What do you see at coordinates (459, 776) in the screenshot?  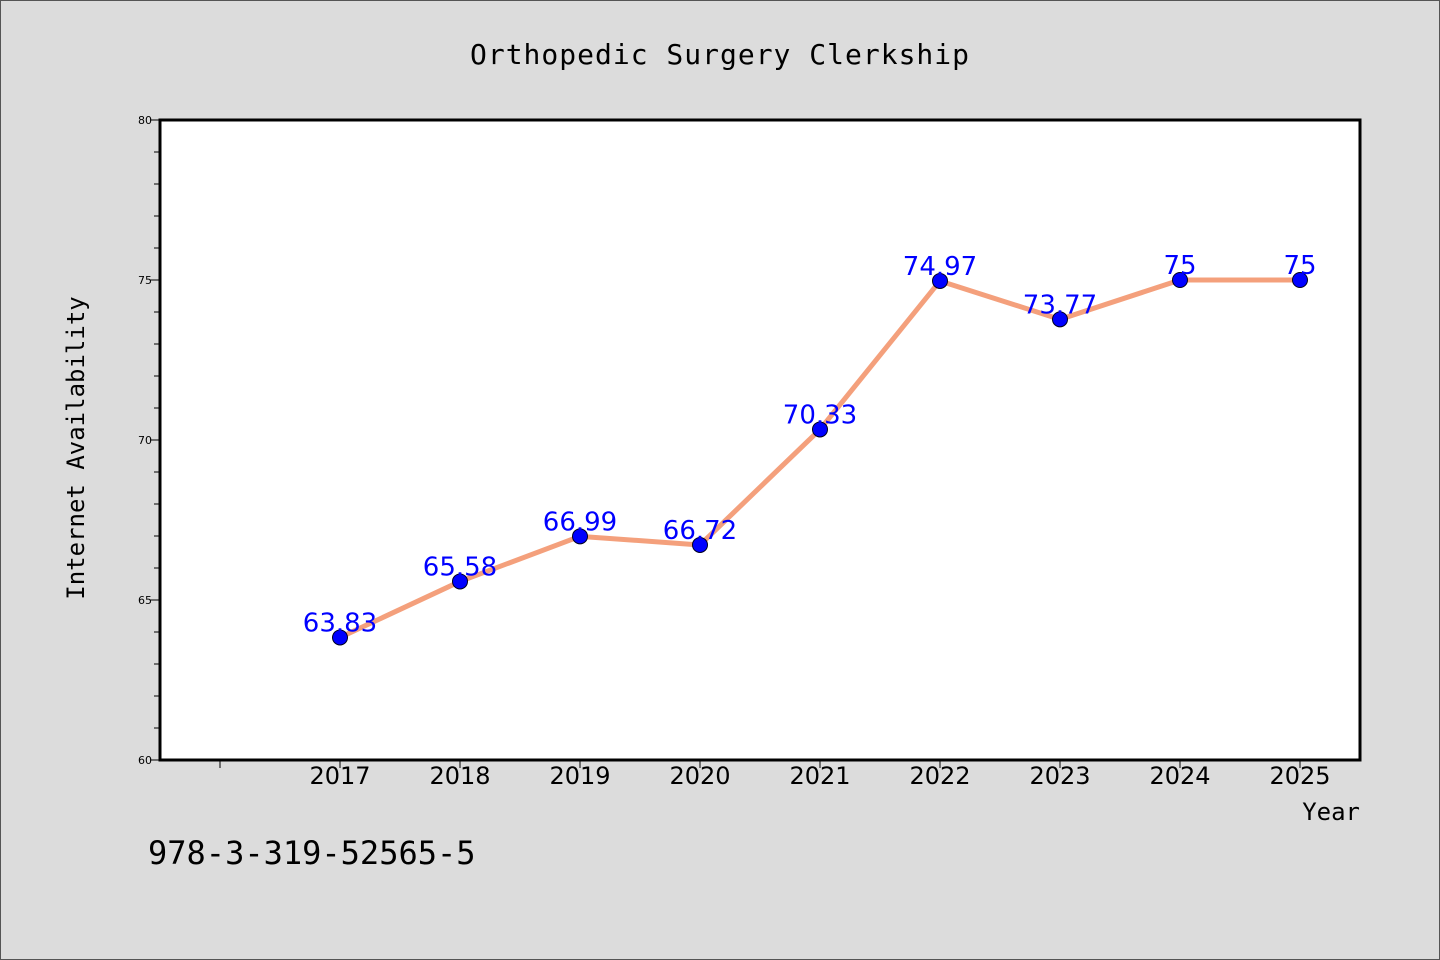 I see `x-tick-label: 2018` at bounding box center [459, 776].